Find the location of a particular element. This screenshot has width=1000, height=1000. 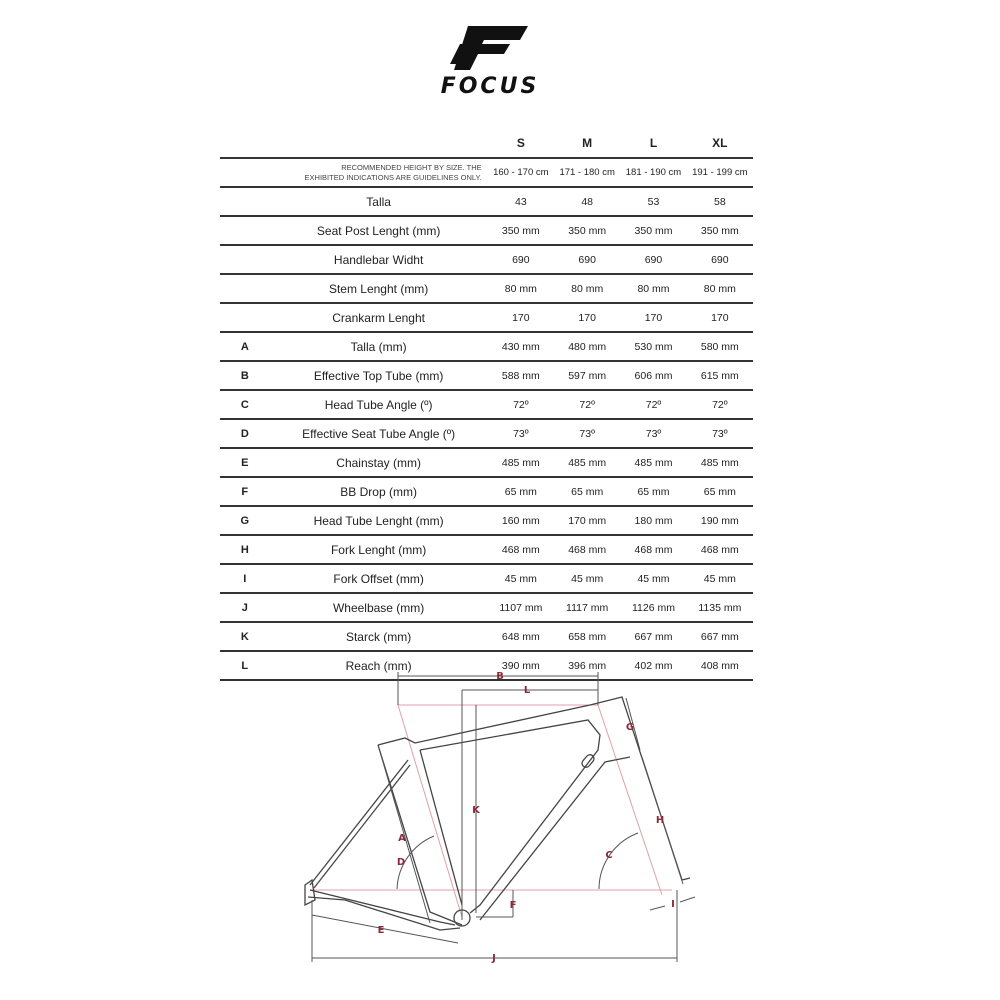

rec-line1: RECOMMENDED HEIGHT BY SIZE. THE is located at coordinates (411, 167).